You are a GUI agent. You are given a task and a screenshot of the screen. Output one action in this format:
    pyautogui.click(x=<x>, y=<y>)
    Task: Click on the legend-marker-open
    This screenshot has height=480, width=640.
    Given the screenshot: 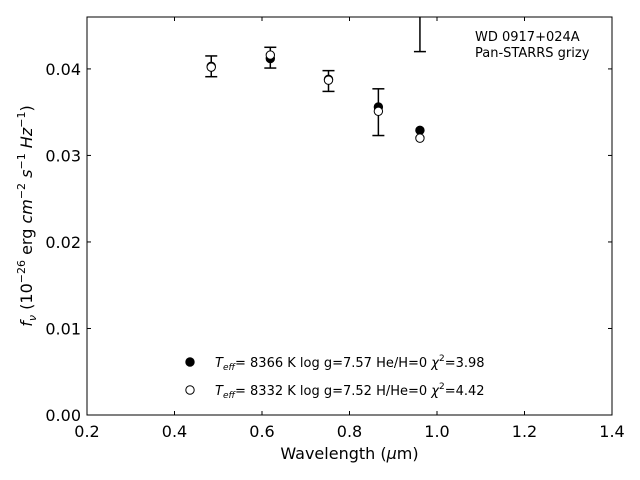 What is the action you would take?
    pyautogui.click(x=190, y=390)
    